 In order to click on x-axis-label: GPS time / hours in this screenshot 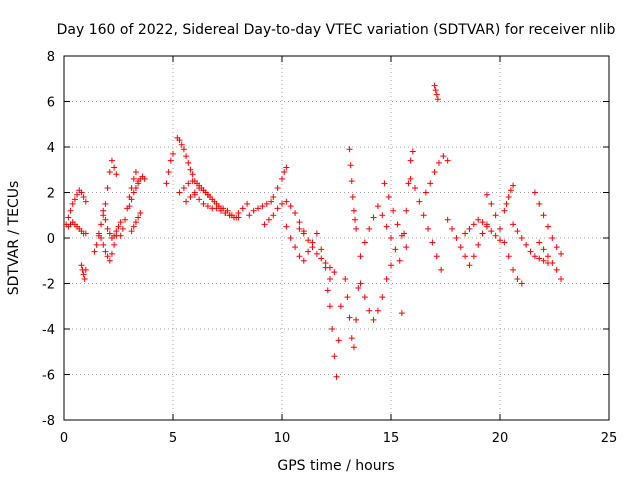, I will do `click(335, 466)`.